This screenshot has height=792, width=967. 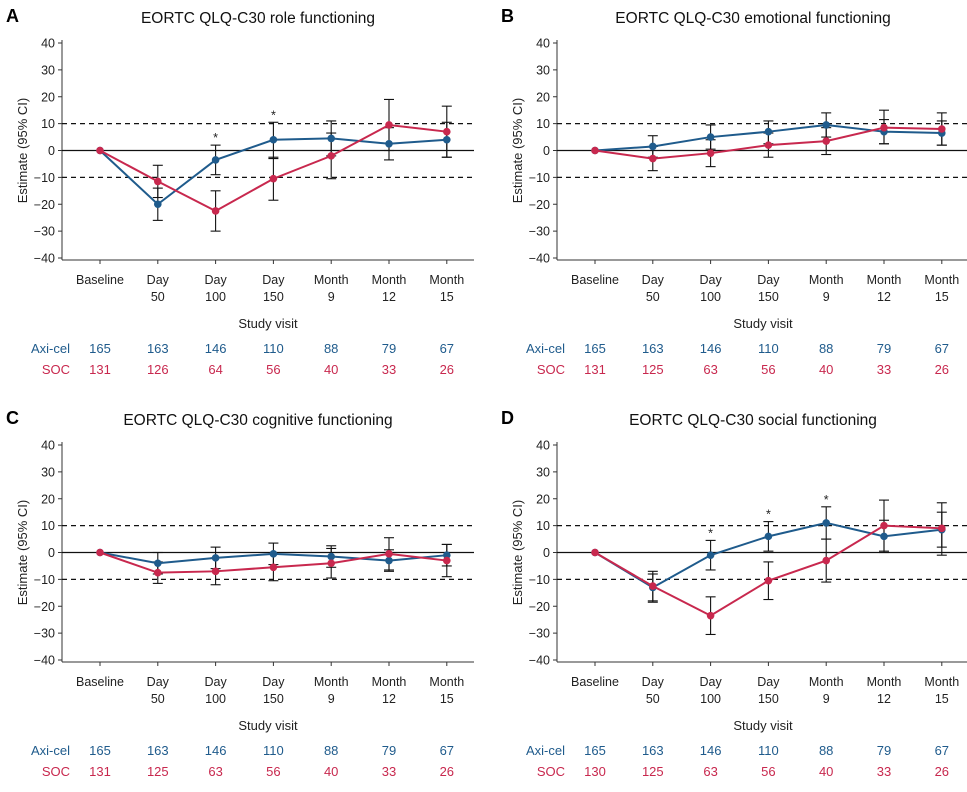 I want to click on y-tick-label: −20, so click(x=44, y=607).